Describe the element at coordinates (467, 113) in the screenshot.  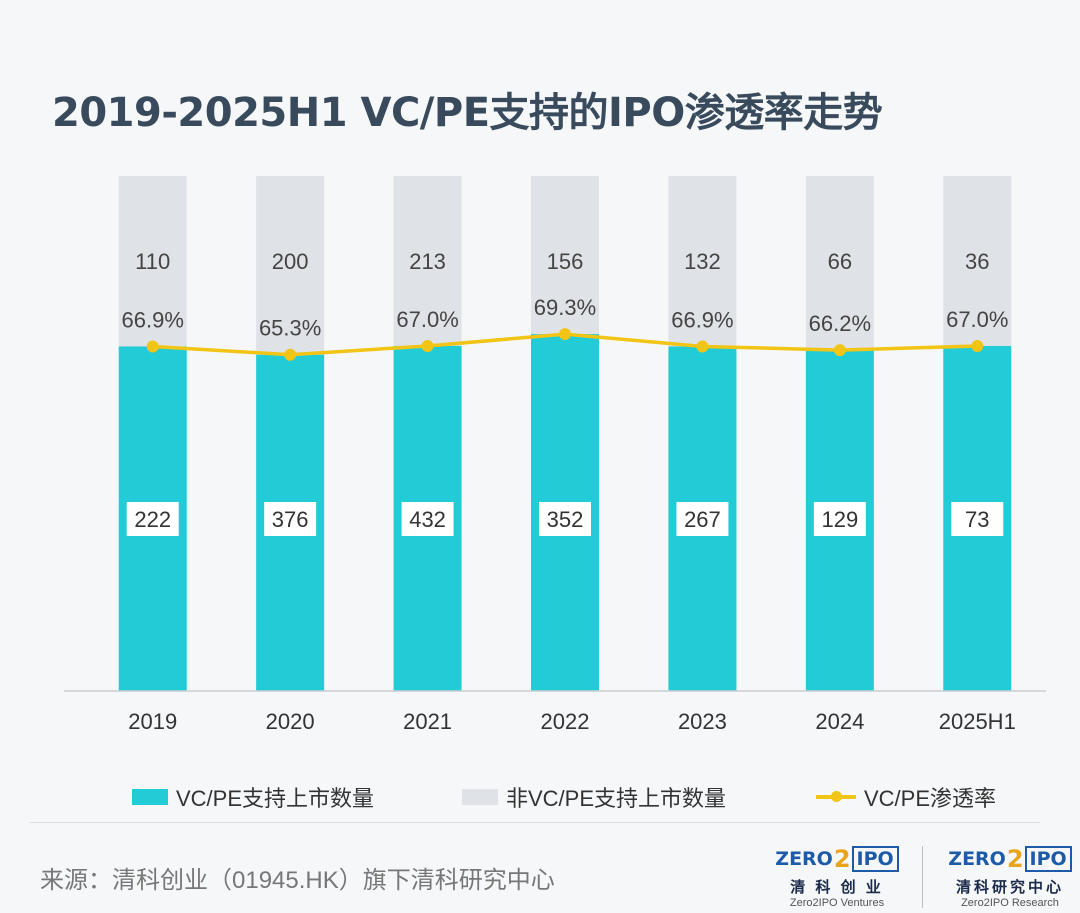
I see `chart-title: 2019-2025H1 VC/PE支持的IPO渗透率走势` at that location.